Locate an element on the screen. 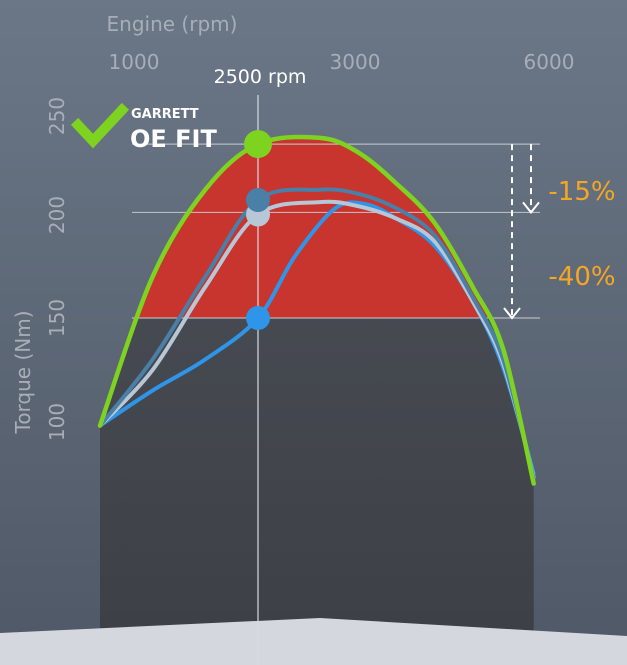 The image size is (627, 665). floor-shape is located at coordinates (313, 641).